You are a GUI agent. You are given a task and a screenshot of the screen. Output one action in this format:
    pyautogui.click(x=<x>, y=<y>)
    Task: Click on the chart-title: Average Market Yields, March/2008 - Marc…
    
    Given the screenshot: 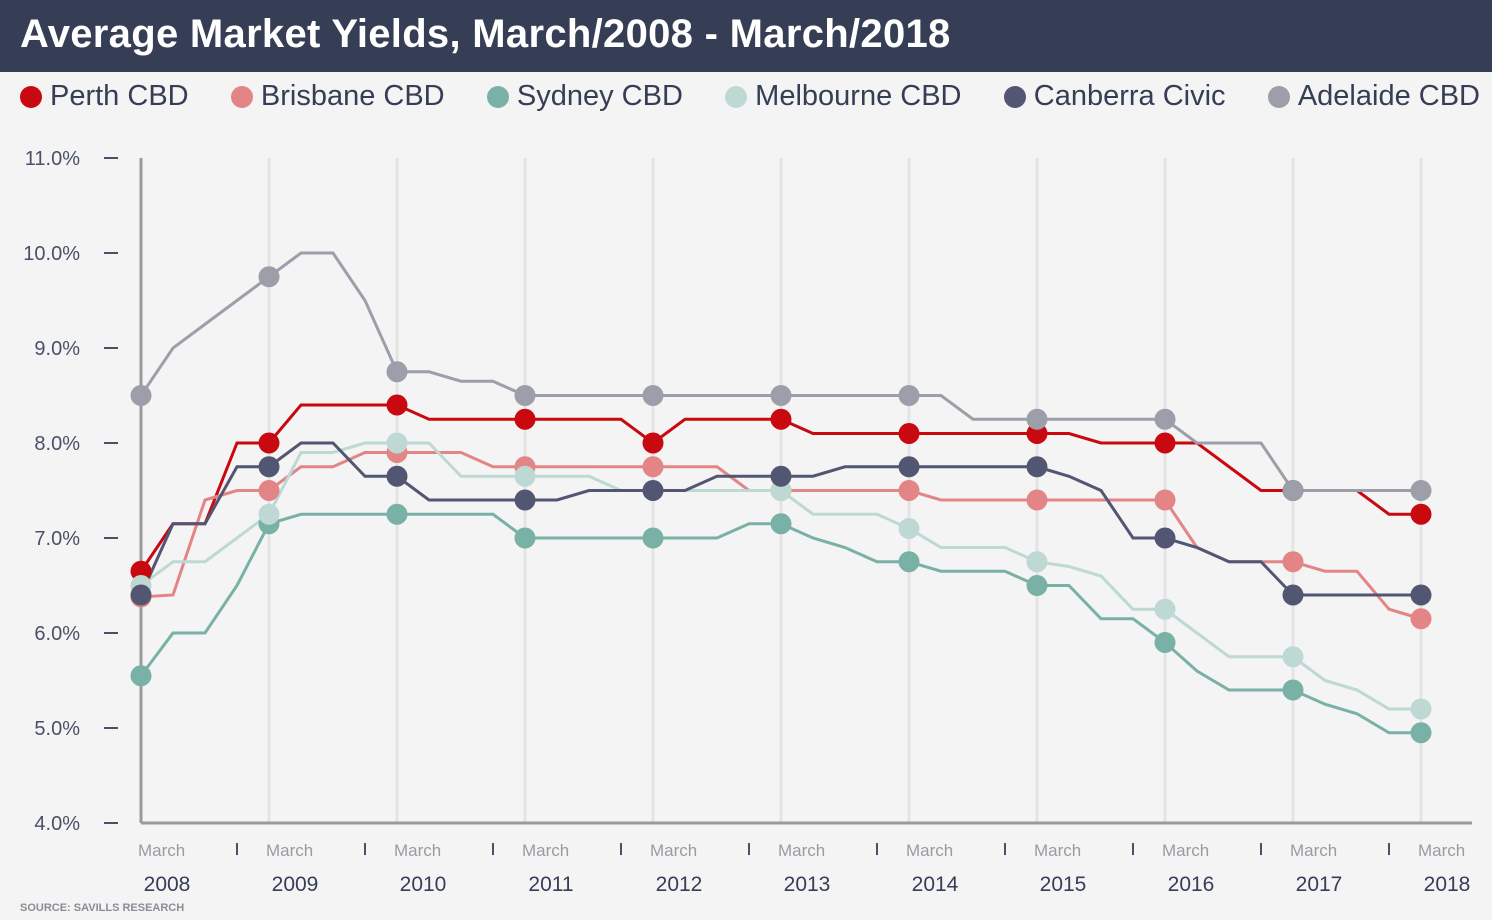 What is the action you would take?
    pyautogui.click(x=485, y=34)
    